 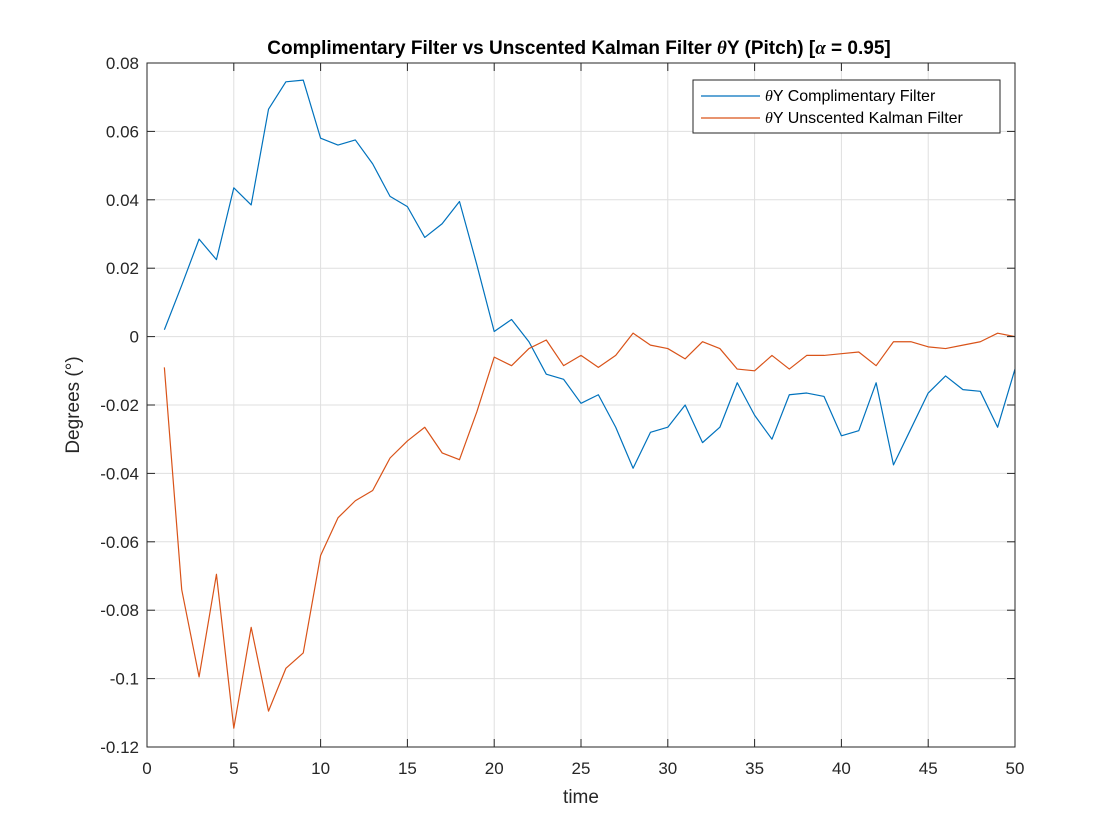 I want to click on y-tick-label: 0, so click(x=134, y=337).